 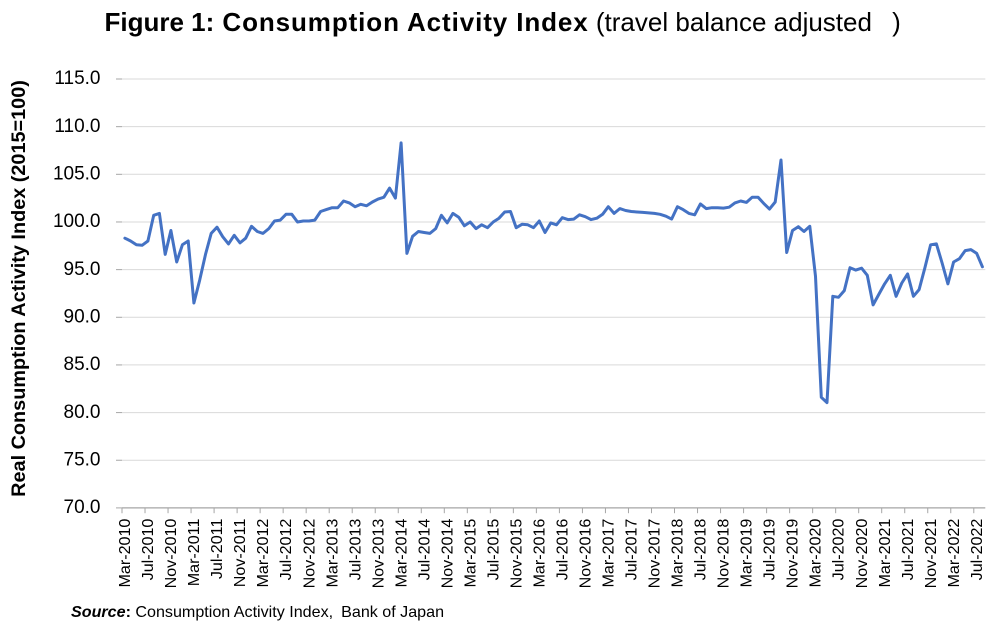 I want to click on svg-text: 115.0, so click(x=77, y=78).